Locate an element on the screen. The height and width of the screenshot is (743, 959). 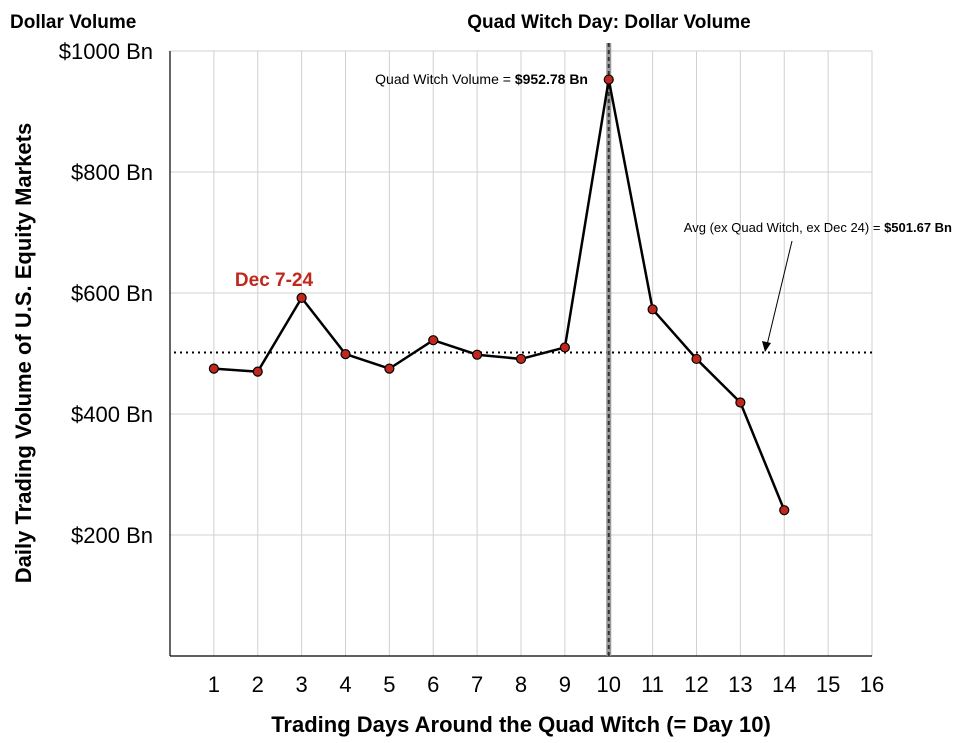
y-tick-label: $400 Bn is located at coordinates (112, 414).